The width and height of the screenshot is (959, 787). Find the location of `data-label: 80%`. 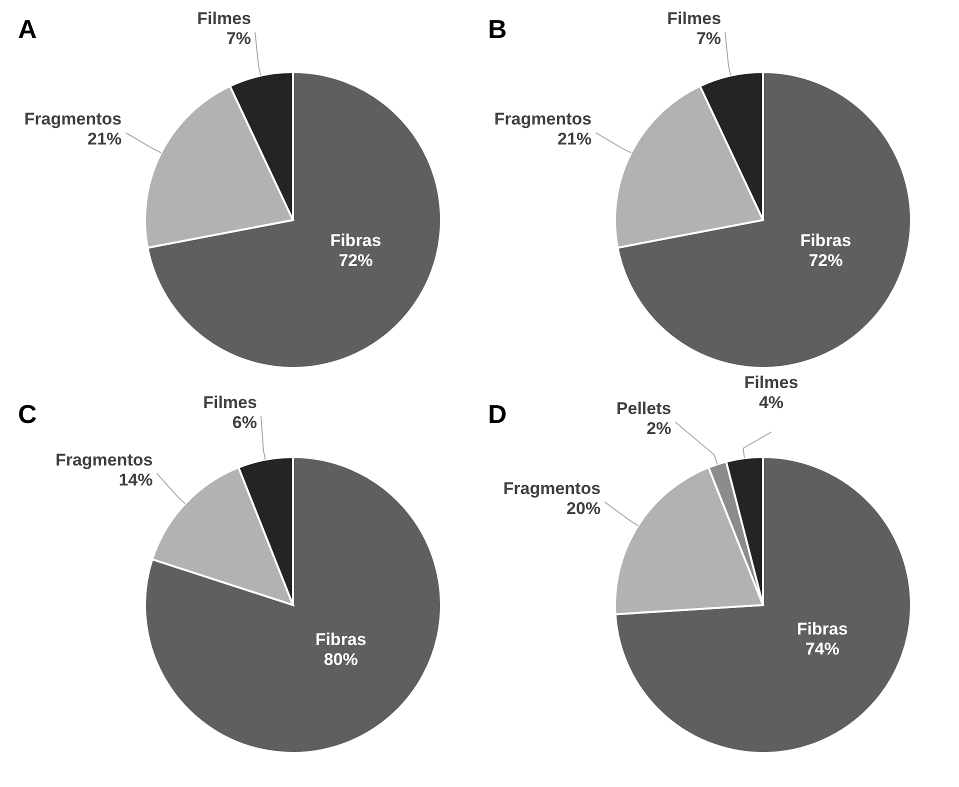

data-label: 80% is located at coordinates (341, 659).